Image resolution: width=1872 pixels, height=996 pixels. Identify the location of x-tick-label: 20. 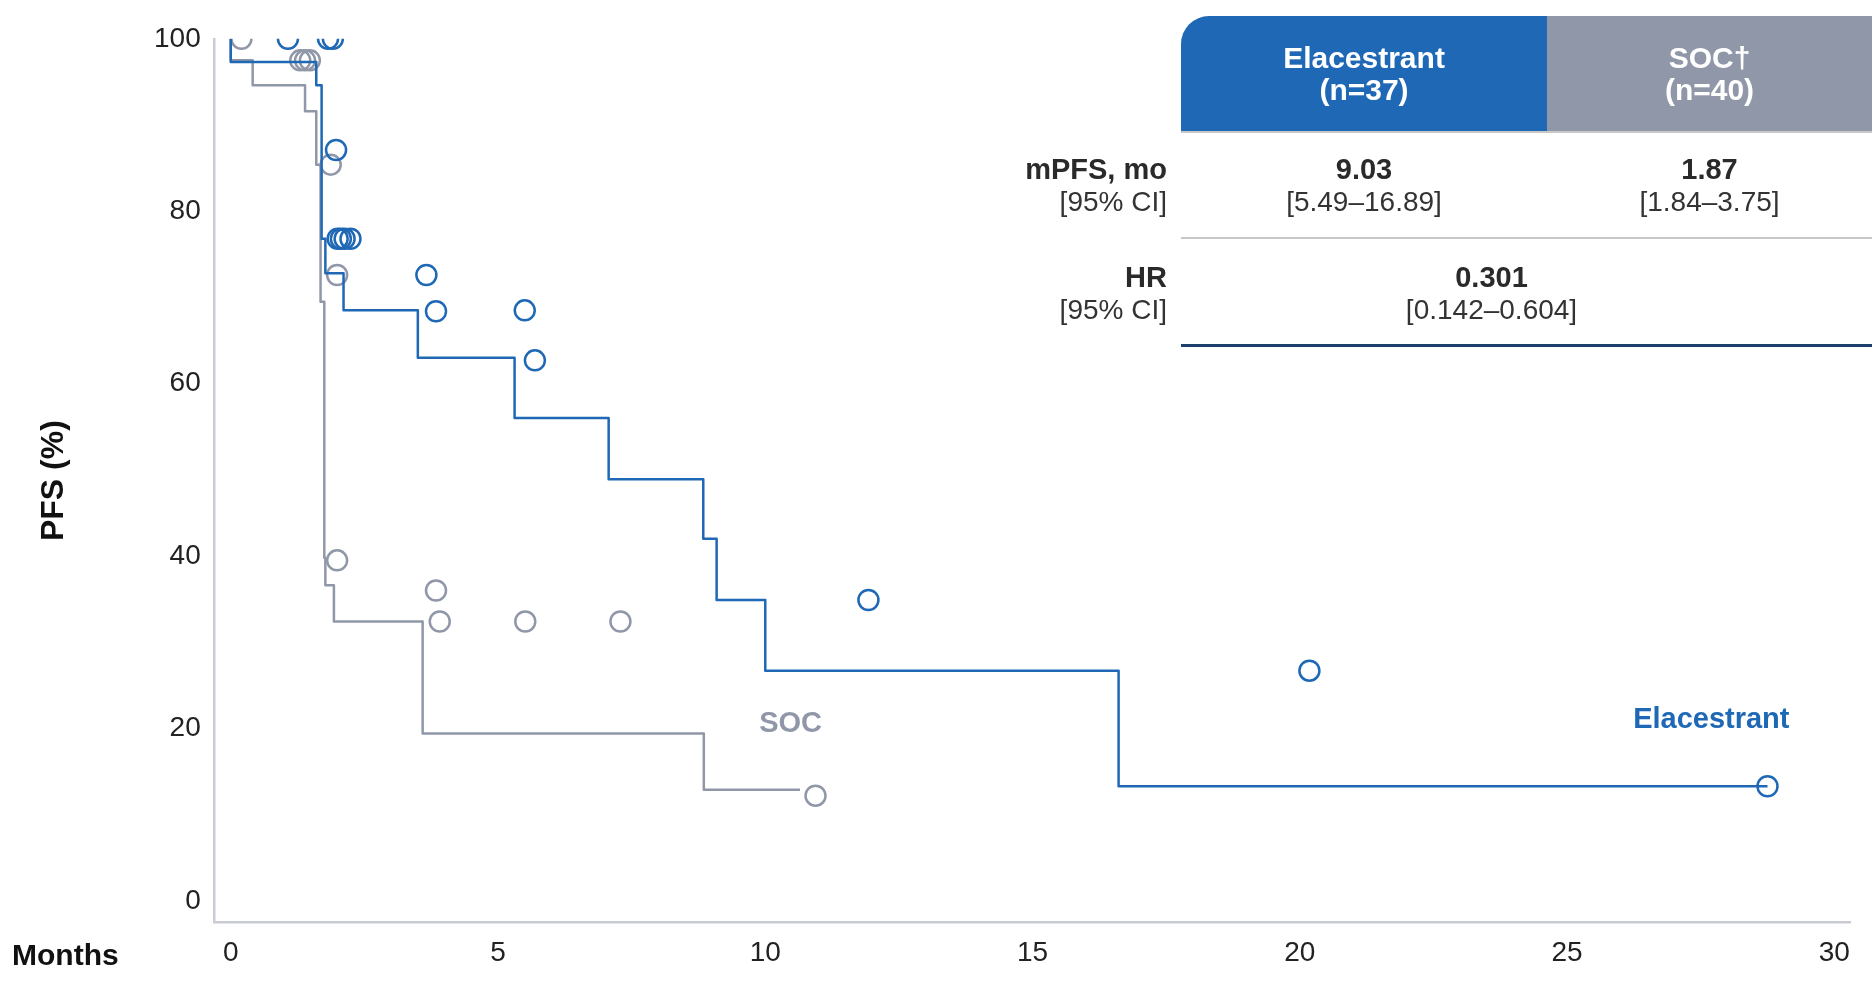
(1300, 951).